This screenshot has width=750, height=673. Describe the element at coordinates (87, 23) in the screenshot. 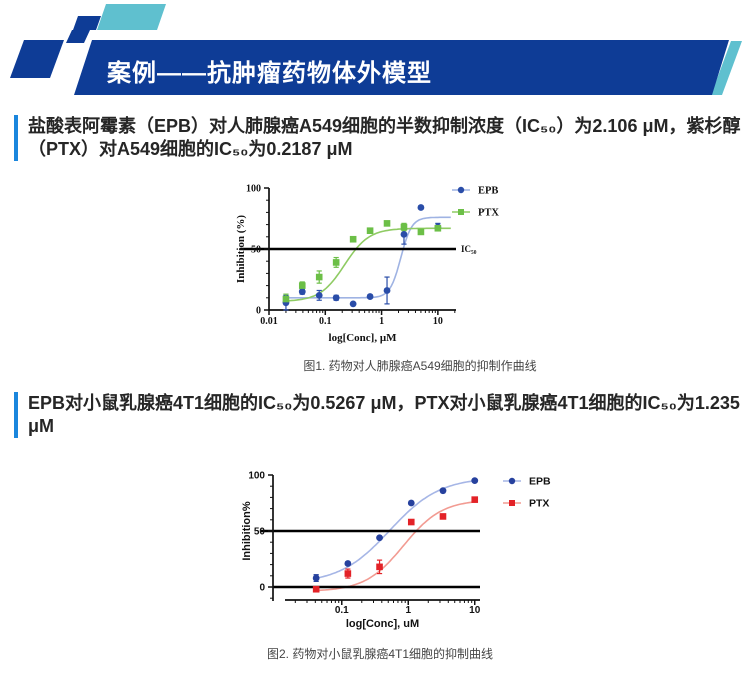

I see `deco-parallelogram-small` at that location.